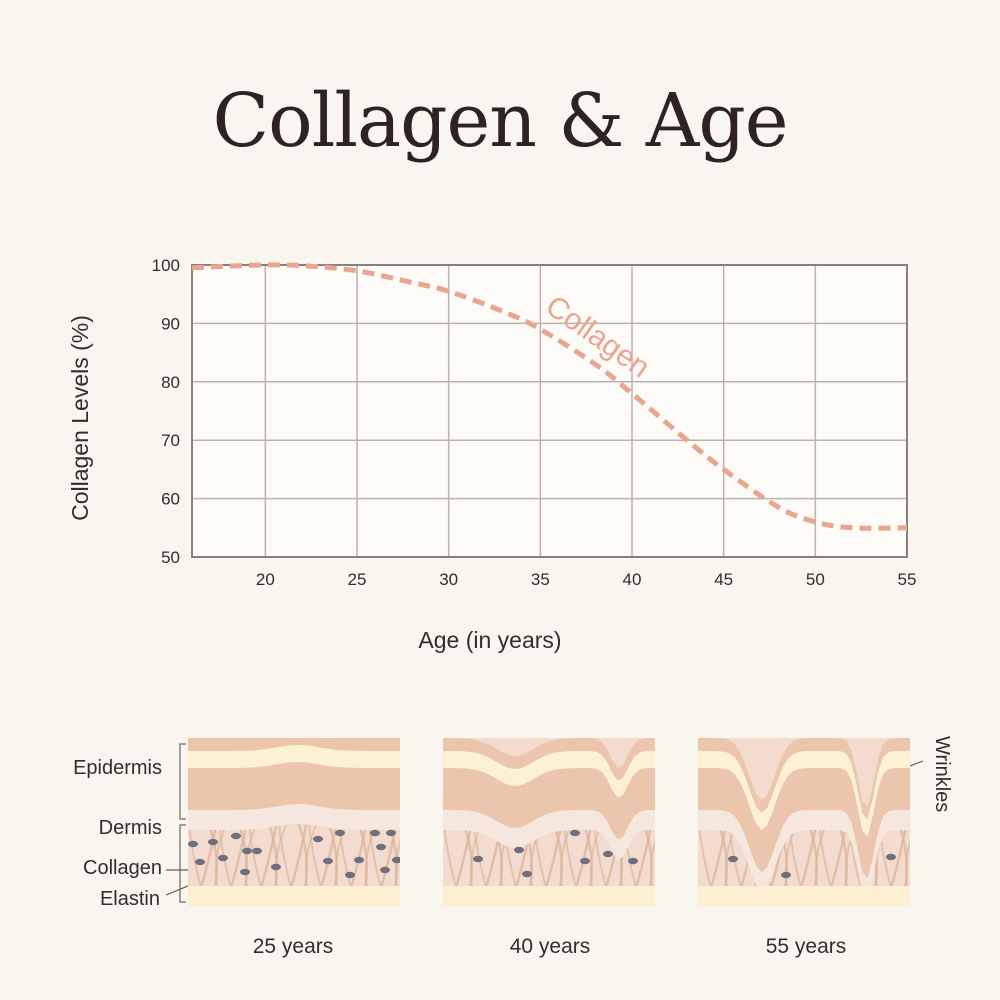 The width and height of the screenshot is (1000, 1000). I want to click on label-epidermis: Epidermis, so click(117, 768).